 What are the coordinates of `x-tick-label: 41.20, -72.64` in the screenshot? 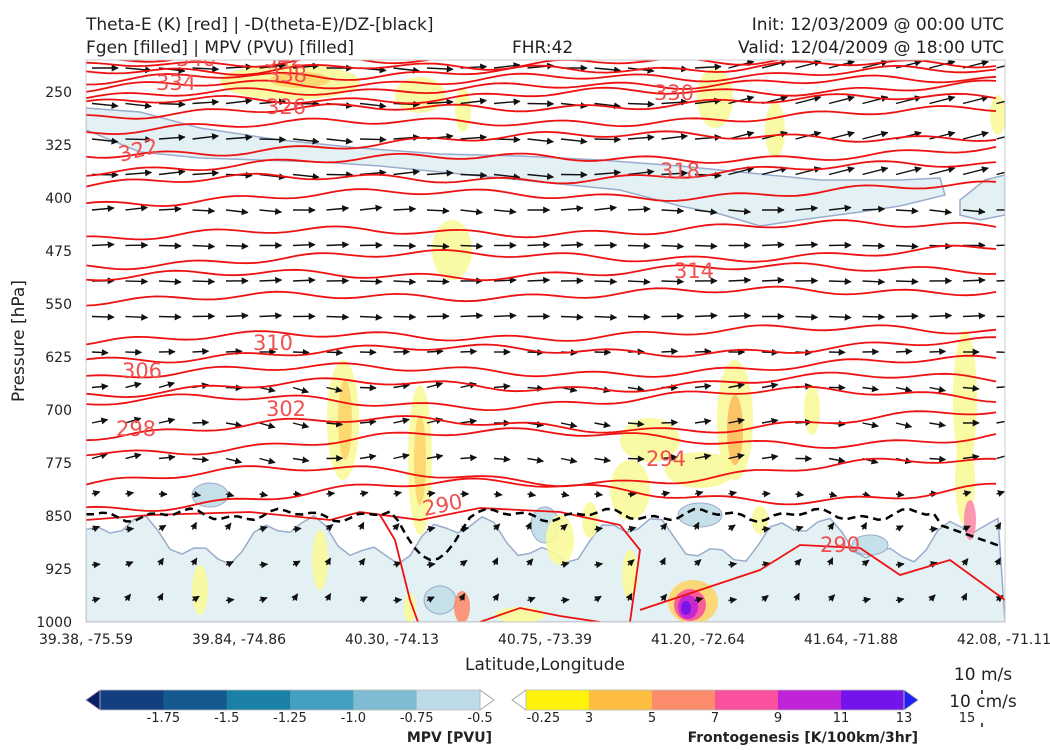 It's located at (698, 640).